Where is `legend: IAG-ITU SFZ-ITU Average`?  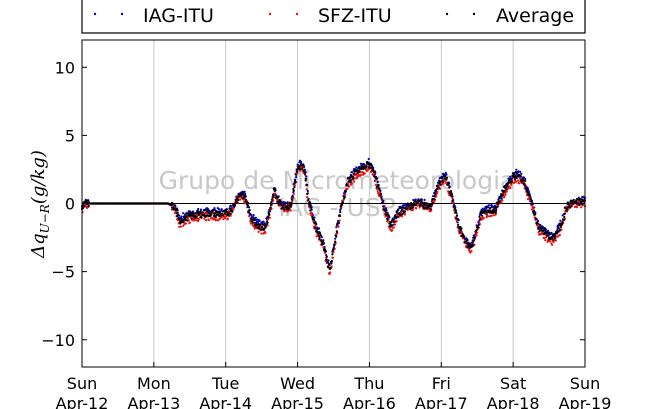 legend: IAG-ITU SFZ-ITU Average is located at coordinates (333, 17).